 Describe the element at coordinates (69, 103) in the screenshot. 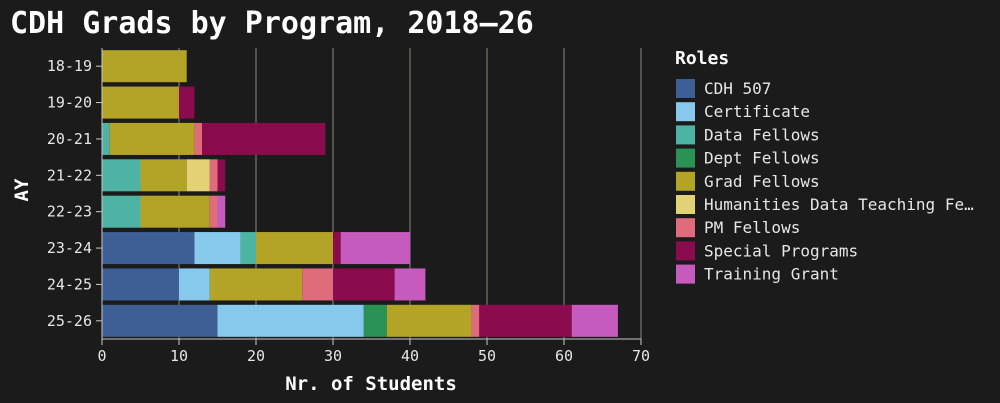

I see `y-tick-label: 19-20` at that location.